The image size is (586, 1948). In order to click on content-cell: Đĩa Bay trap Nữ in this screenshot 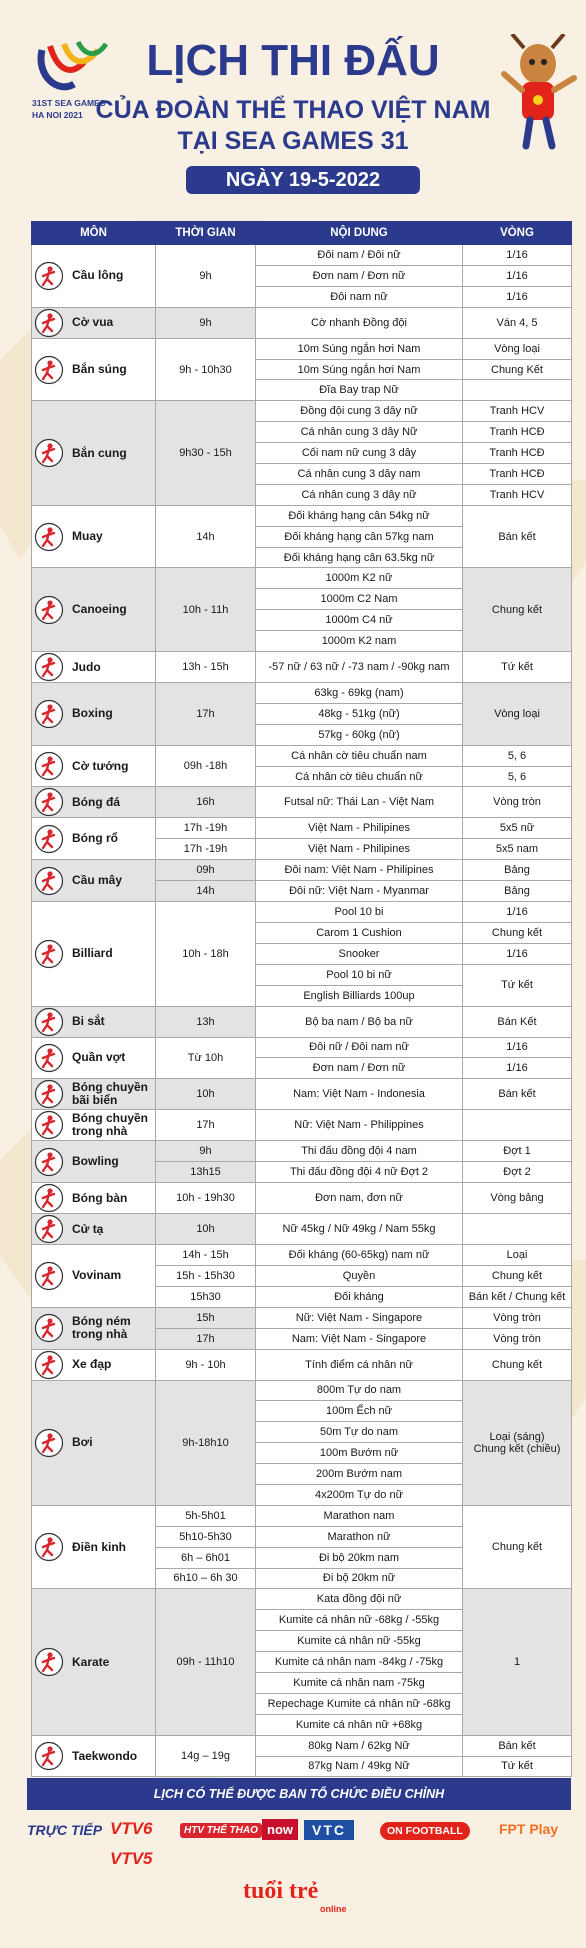, I will do `click(359, 390)`.